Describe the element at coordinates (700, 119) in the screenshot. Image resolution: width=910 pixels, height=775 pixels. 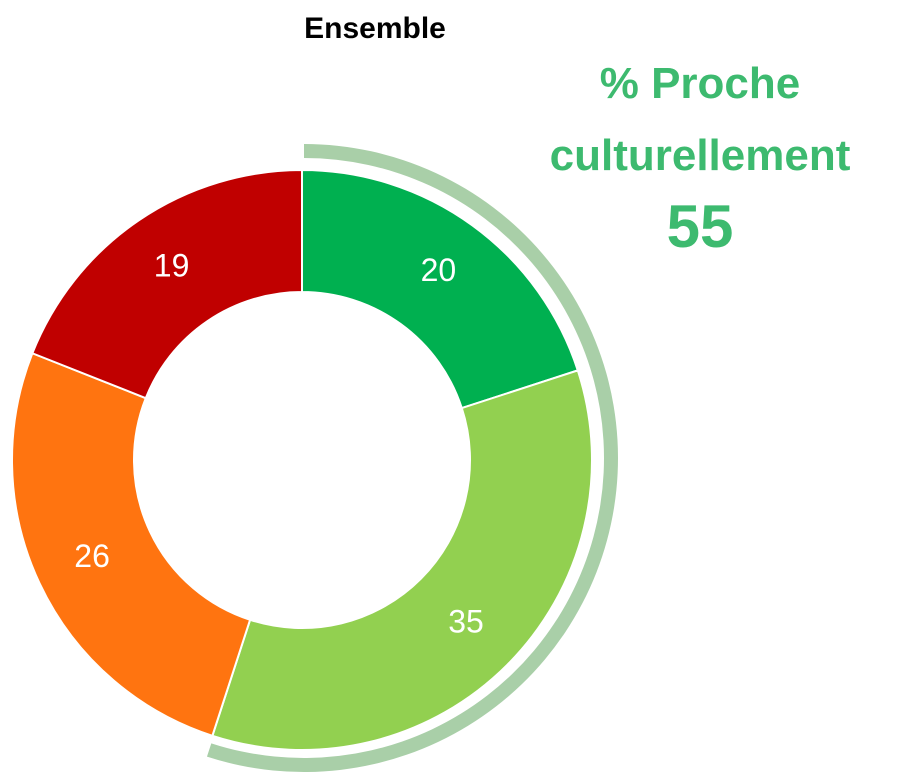
I see `annotation-label: % Proche culturellement` at that location.